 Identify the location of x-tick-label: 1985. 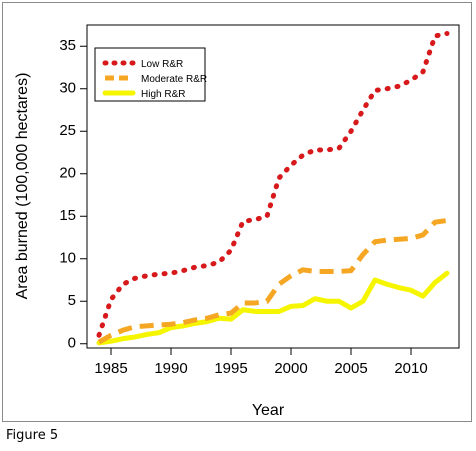
(110, 368).